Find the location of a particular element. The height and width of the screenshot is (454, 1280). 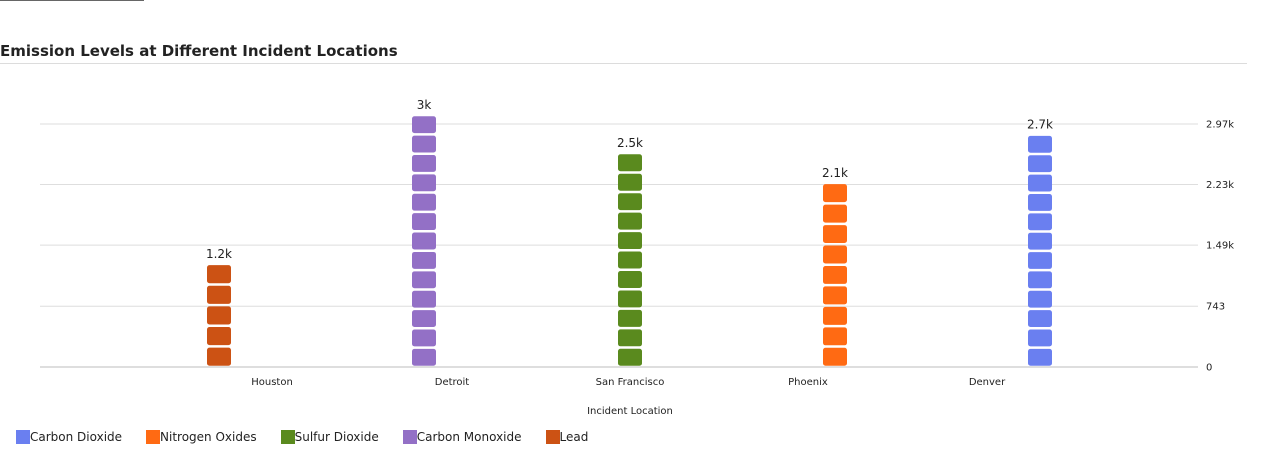

data-label: 2.5k is located at coordinates (630, 143).